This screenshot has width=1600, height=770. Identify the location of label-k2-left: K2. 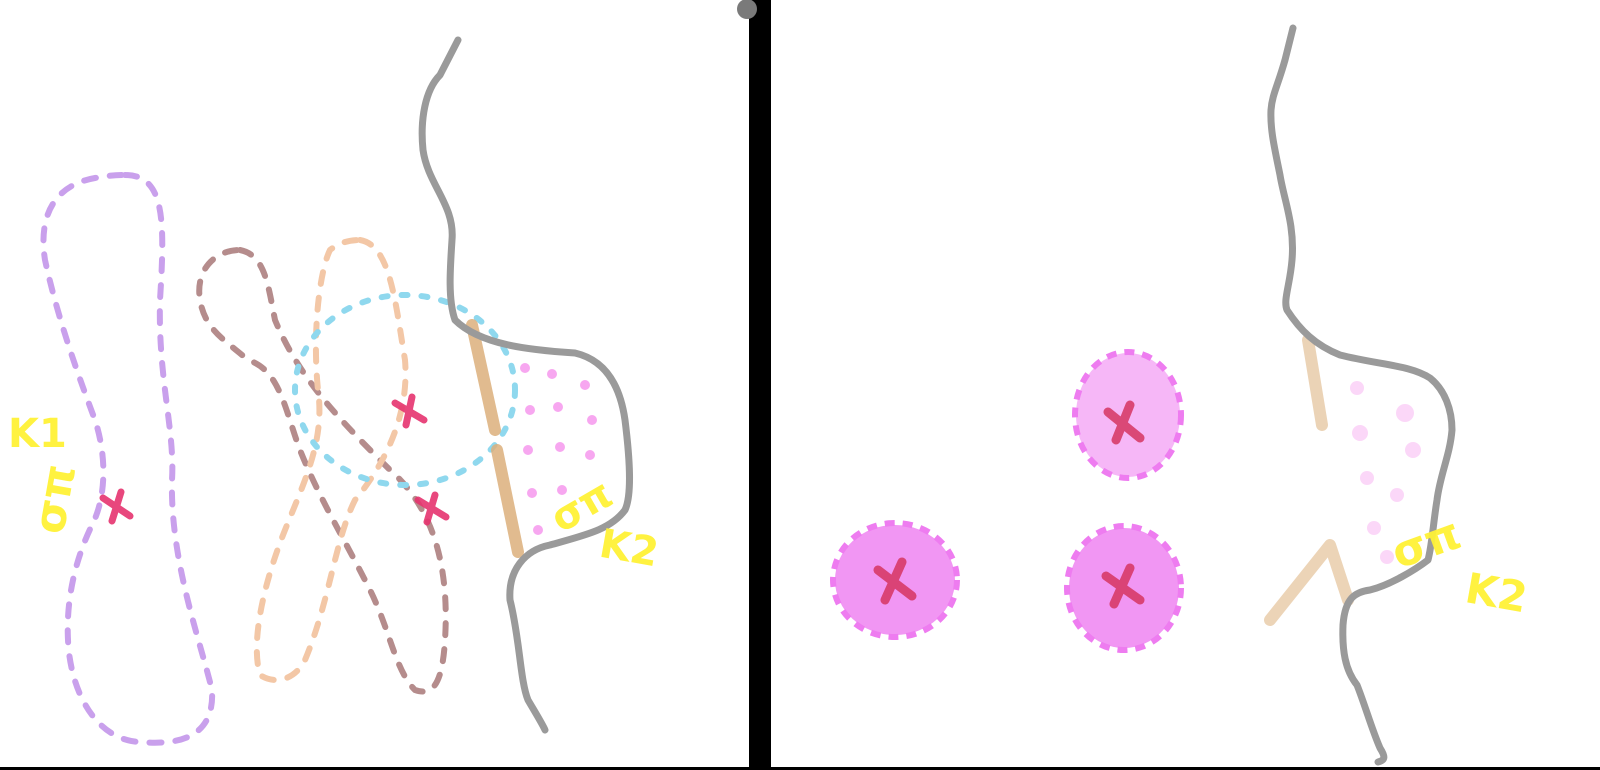
(629, 549).